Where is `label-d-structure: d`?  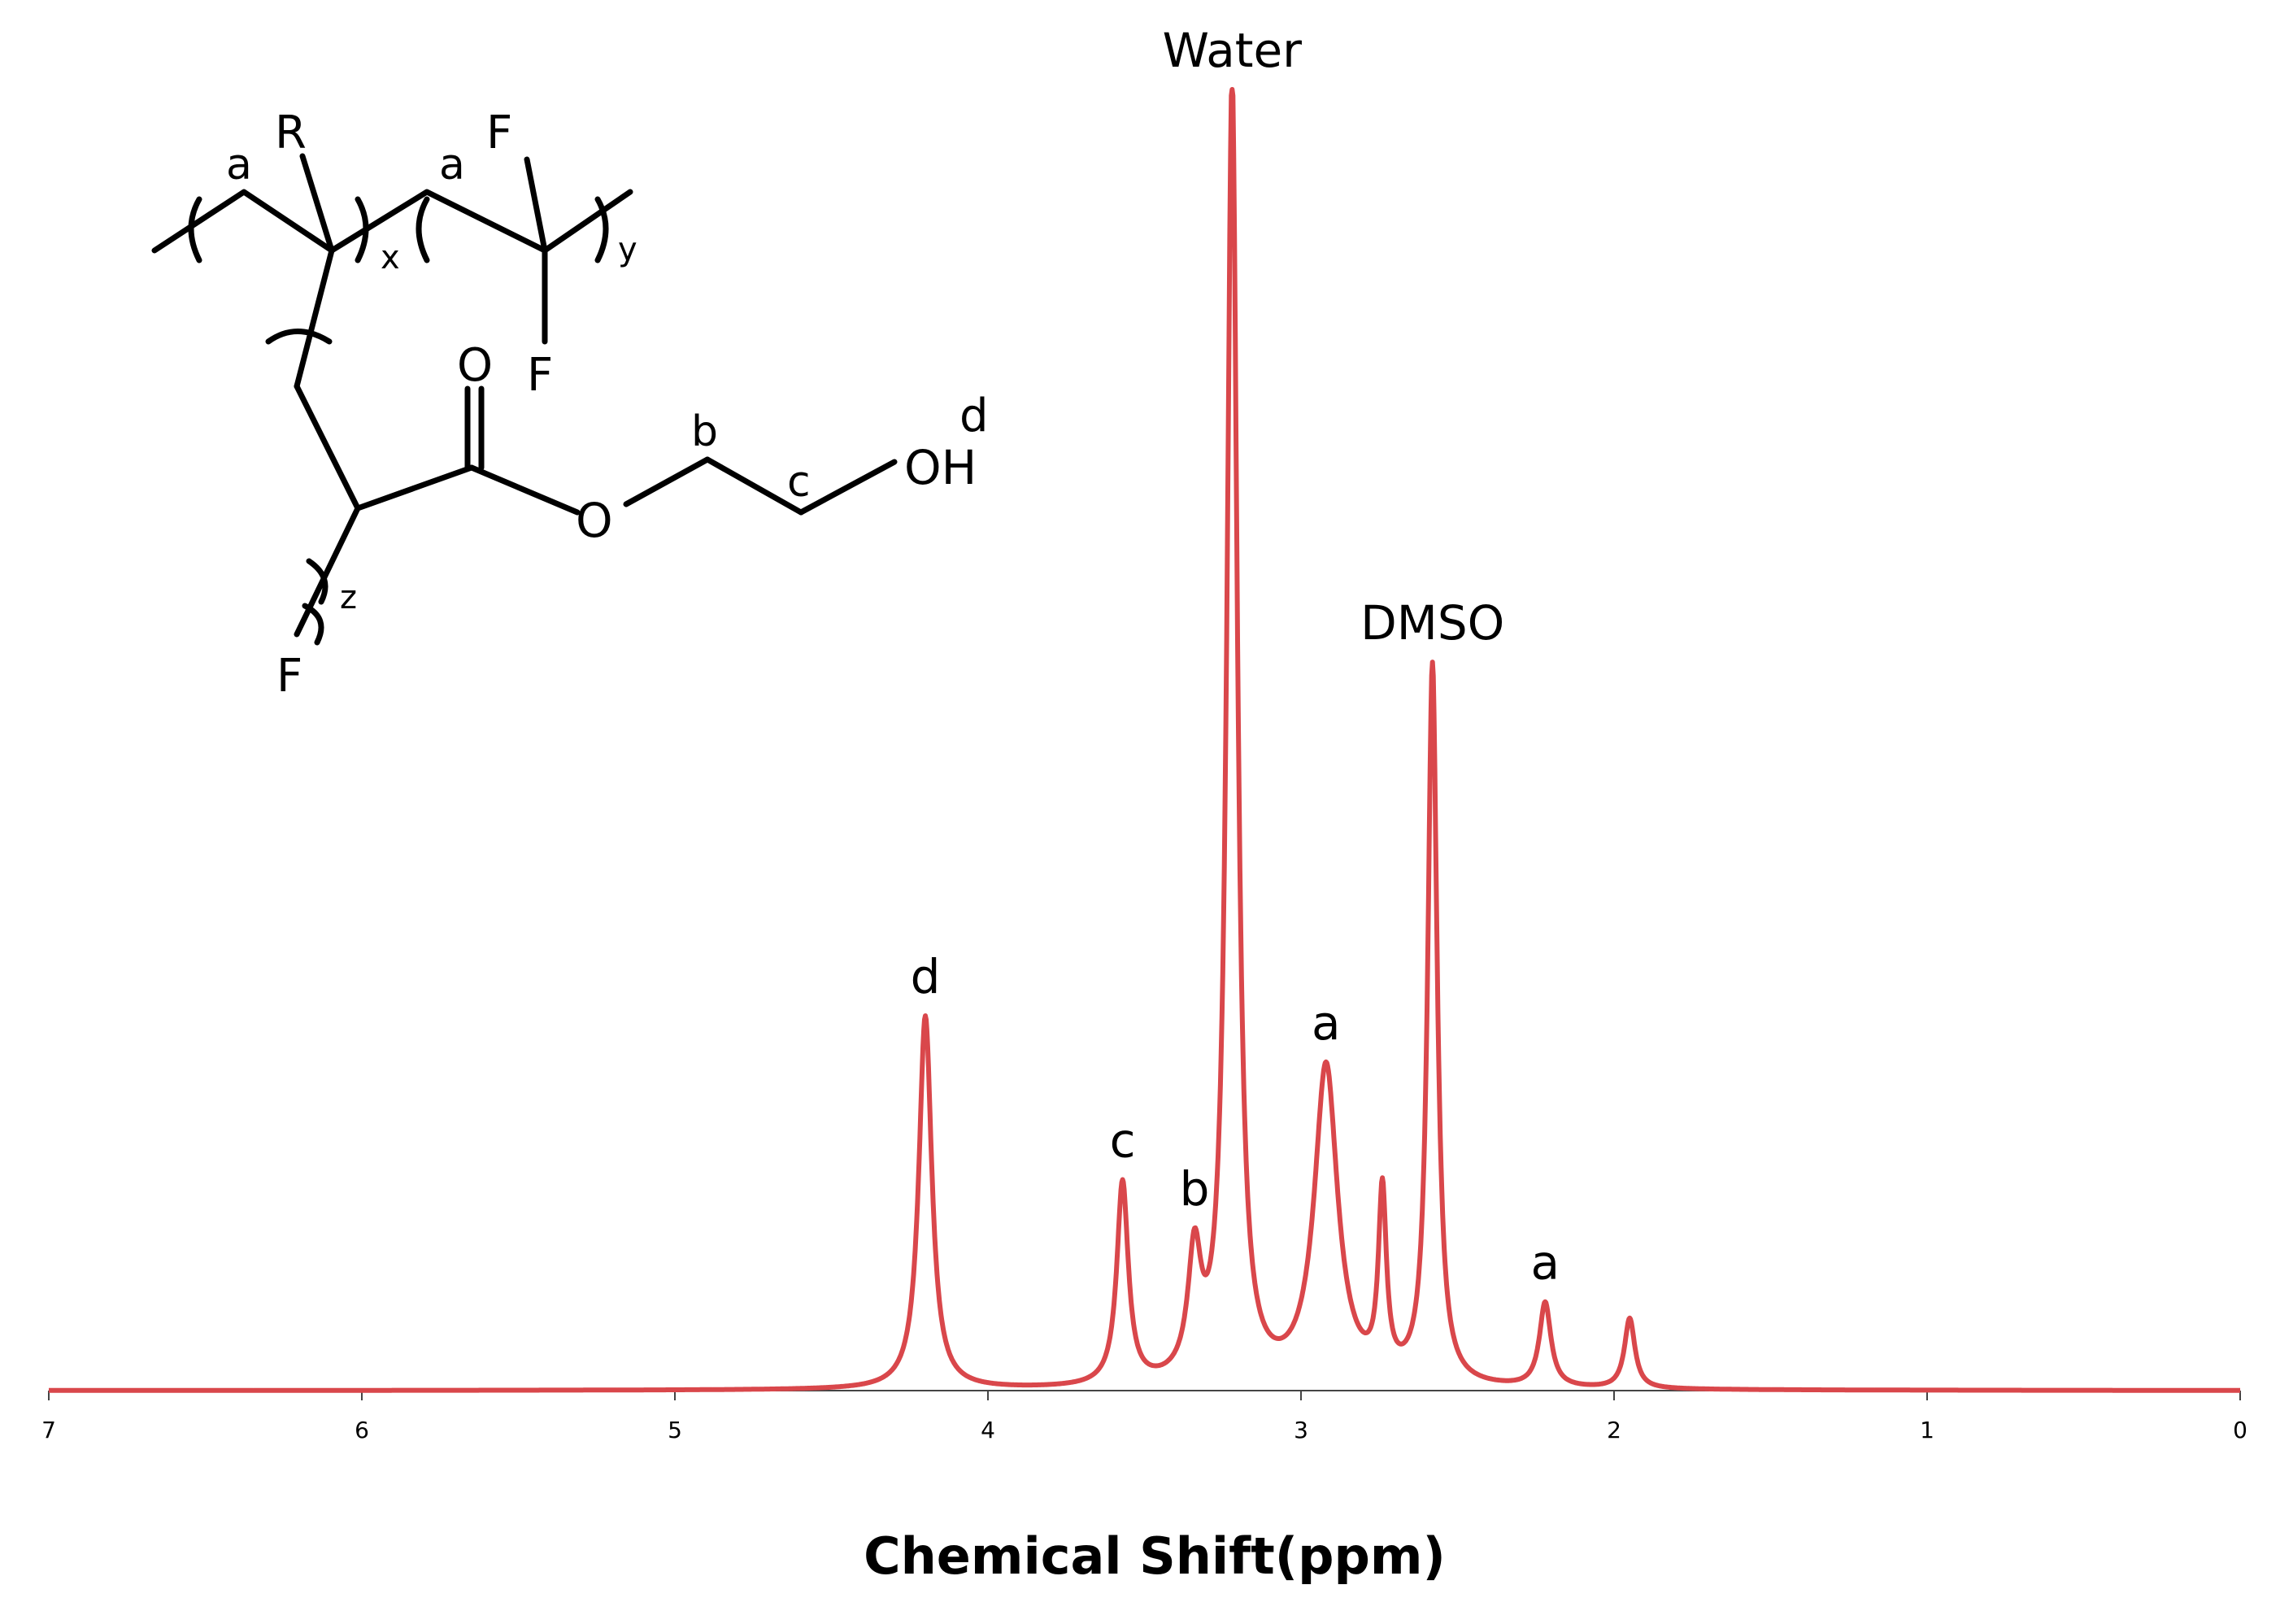
label-d-structure: d is located at coordinates (974, 416).